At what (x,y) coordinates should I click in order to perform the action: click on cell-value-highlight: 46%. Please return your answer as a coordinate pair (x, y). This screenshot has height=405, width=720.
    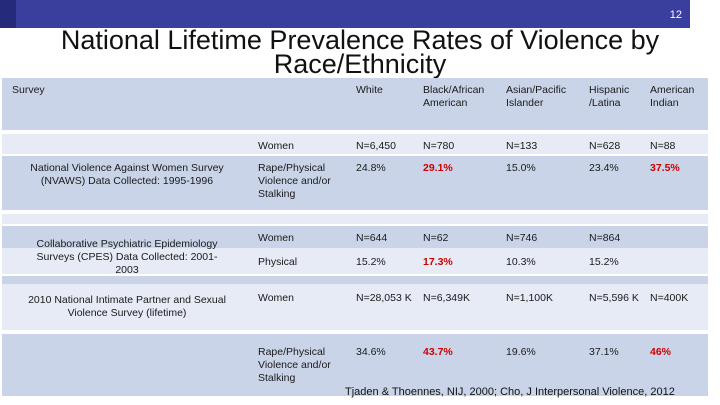
    Looking at the image, I should click on (661, 352).